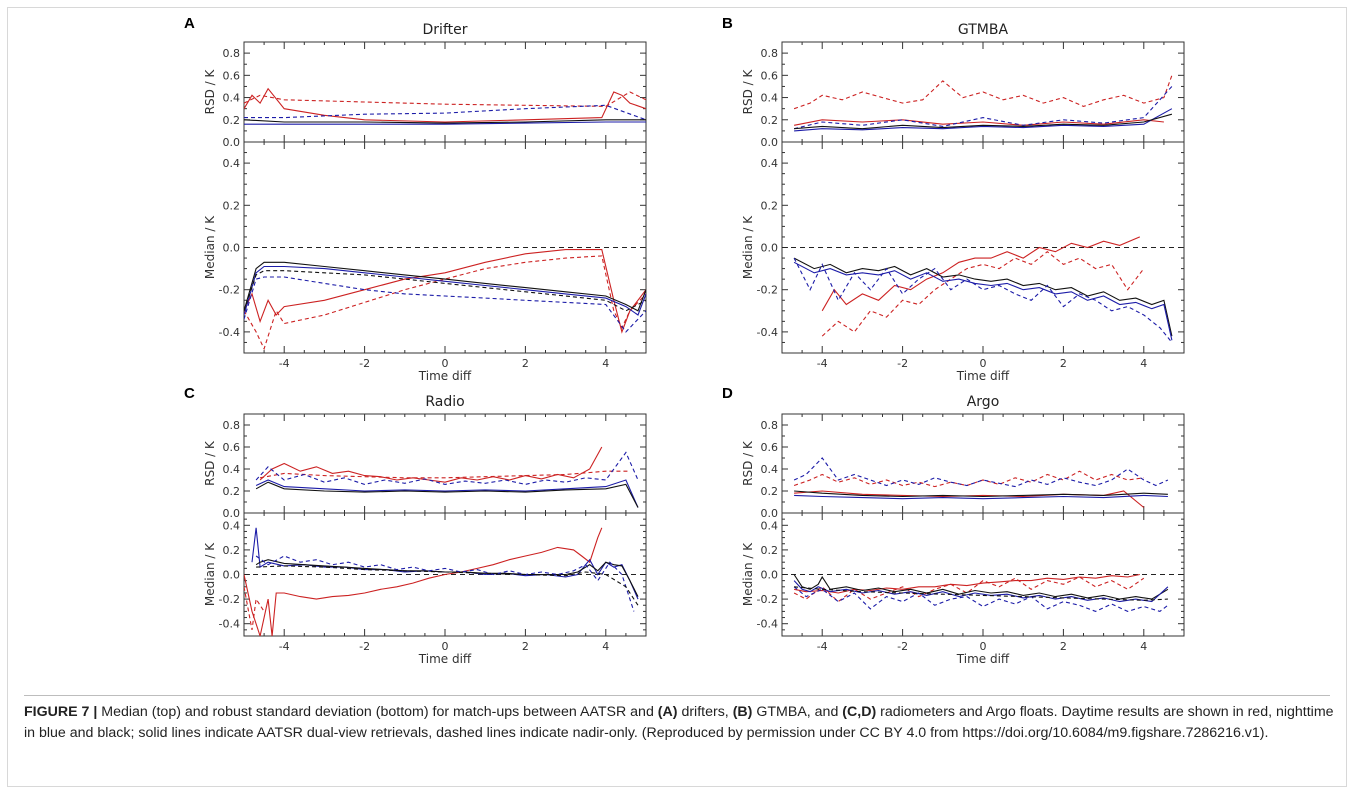 The width and height of the screenshot is (1357, 798). Describe the element at coordinates (770, 53) in the screenshot. I see `panel-b-top-ytick-label: 0.8` at that location.